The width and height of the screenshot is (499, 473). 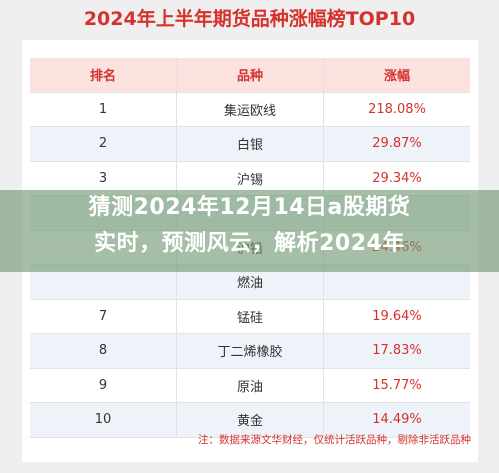 What do you see at coordinates (250, 282) in the screenshot?
I see `cell-name: 燃油` at bounding box center [250, 282].